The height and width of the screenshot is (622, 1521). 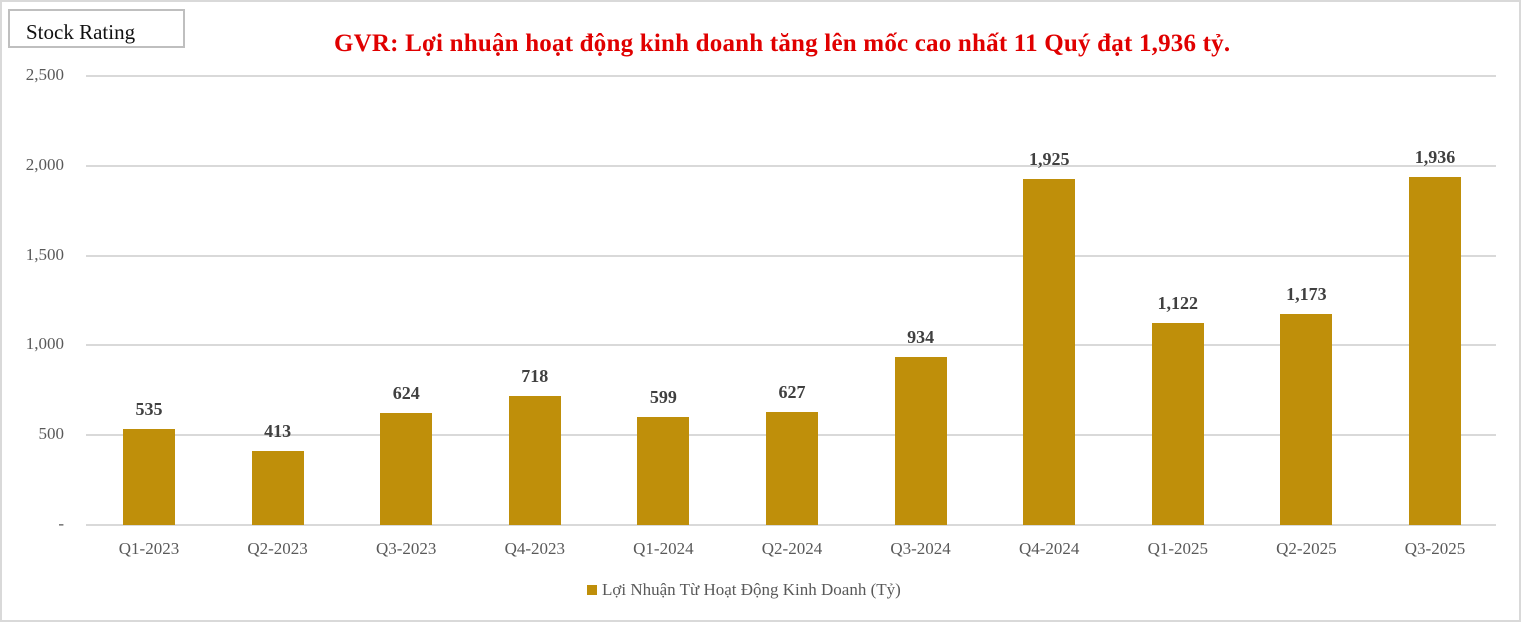 I want to click on stock-rating-badge: Stock Rating, so click(x=96, y=28).